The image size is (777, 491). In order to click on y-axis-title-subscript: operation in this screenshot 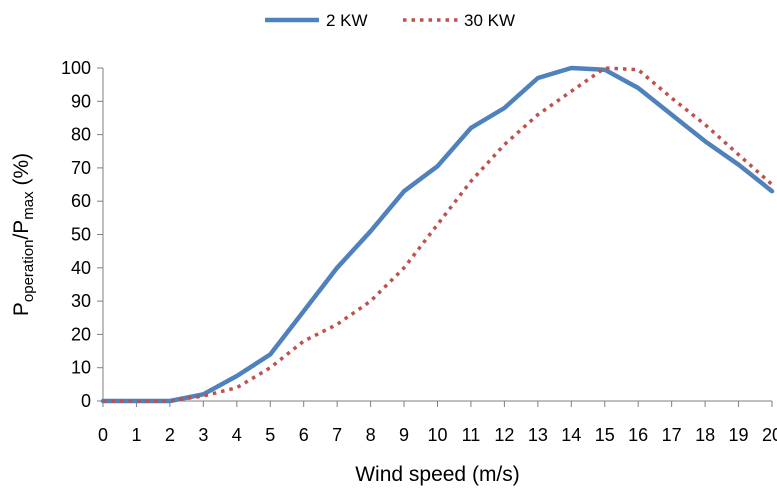, I will do `click(28, 271)`.